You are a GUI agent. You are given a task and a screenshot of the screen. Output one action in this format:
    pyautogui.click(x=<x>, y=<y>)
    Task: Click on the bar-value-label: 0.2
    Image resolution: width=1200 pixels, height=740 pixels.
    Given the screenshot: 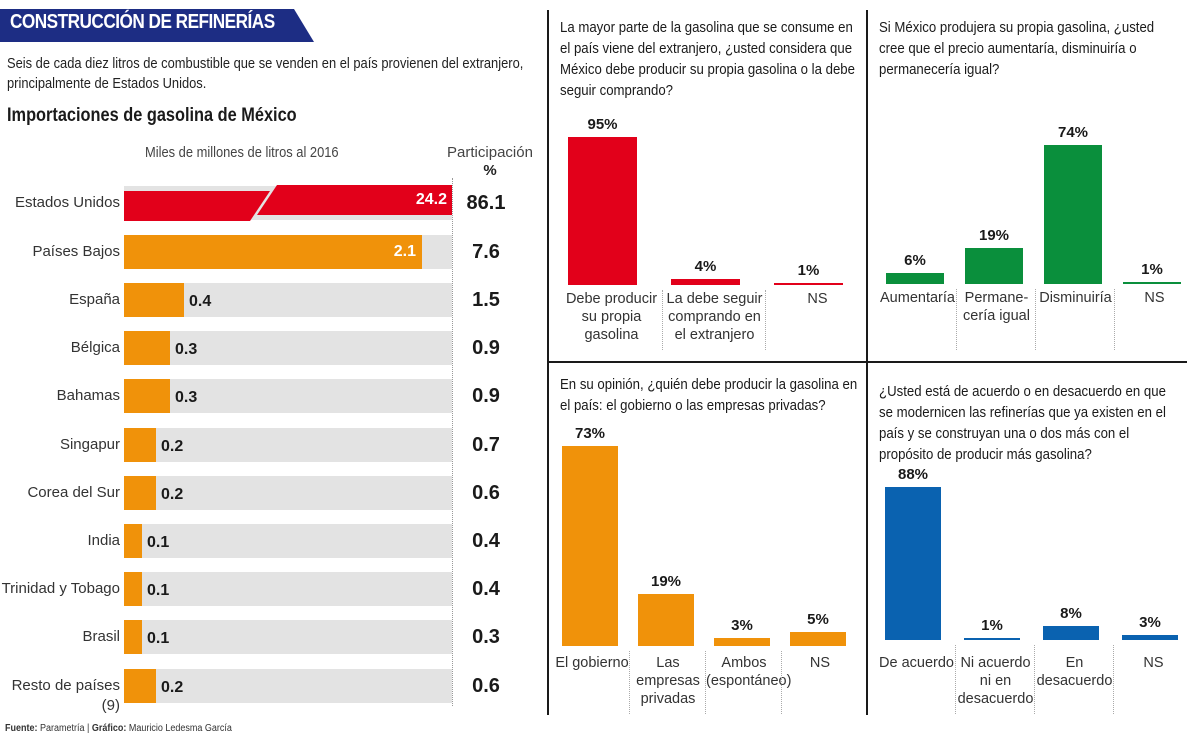 What is the action you would take?
    pyautogui.click(x=172, y=446)
    